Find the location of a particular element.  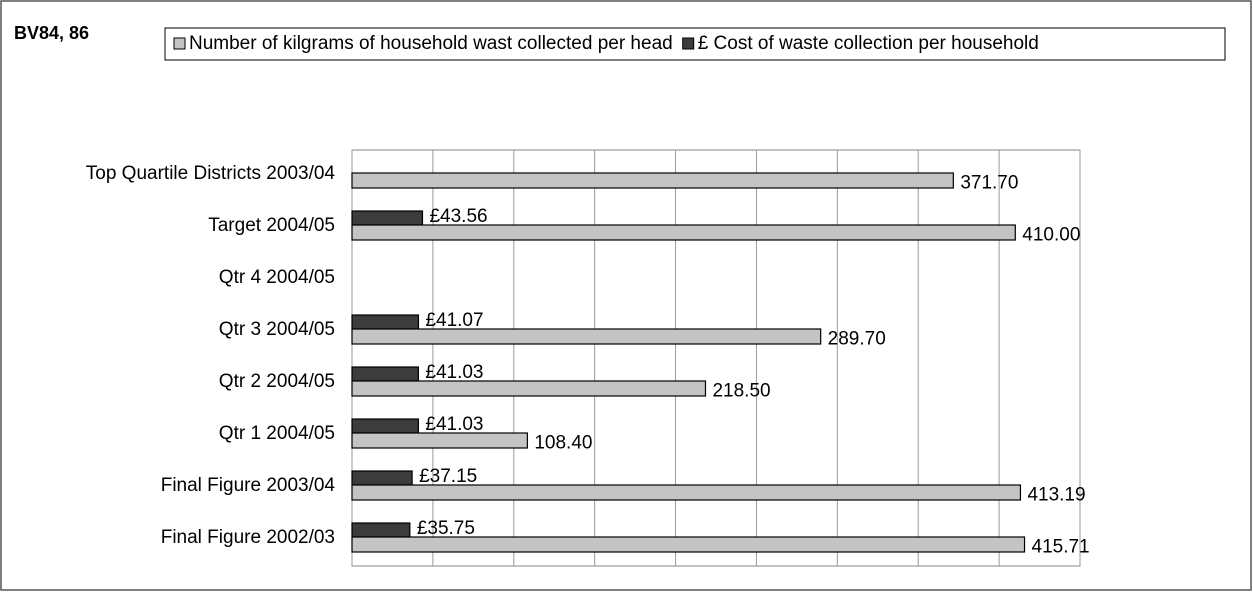

data-label: £35.75 is located at coordinates (446, 528).